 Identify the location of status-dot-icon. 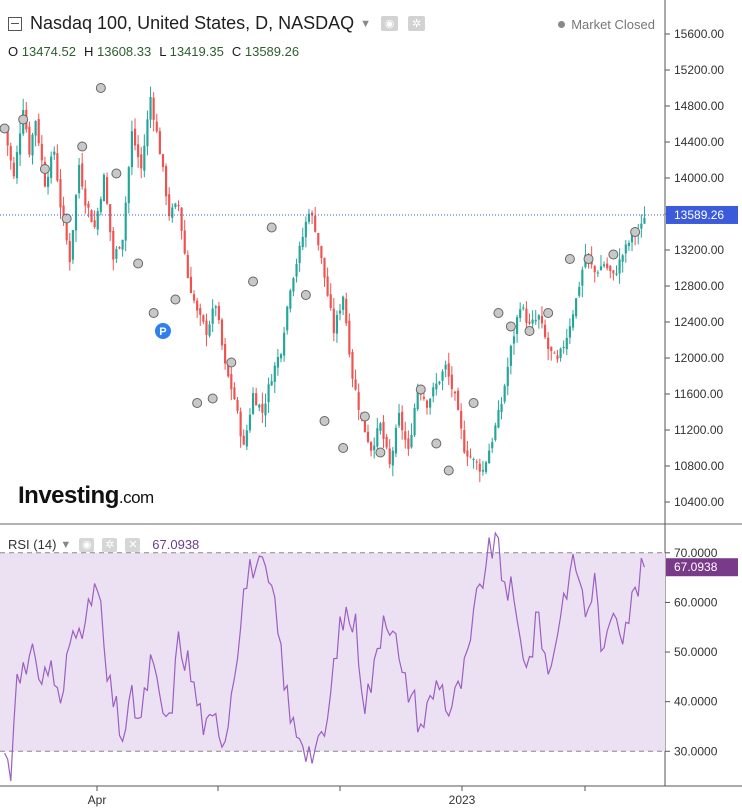
(562, 24).